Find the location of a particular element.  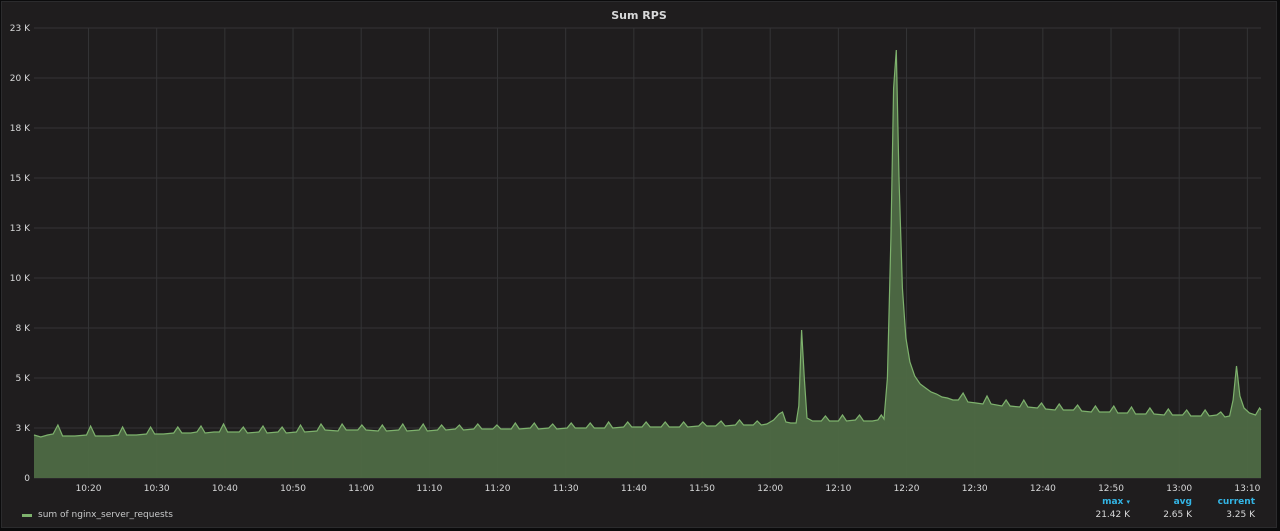

x-tick-label: 10:50 is located at coordinates (293, 489).